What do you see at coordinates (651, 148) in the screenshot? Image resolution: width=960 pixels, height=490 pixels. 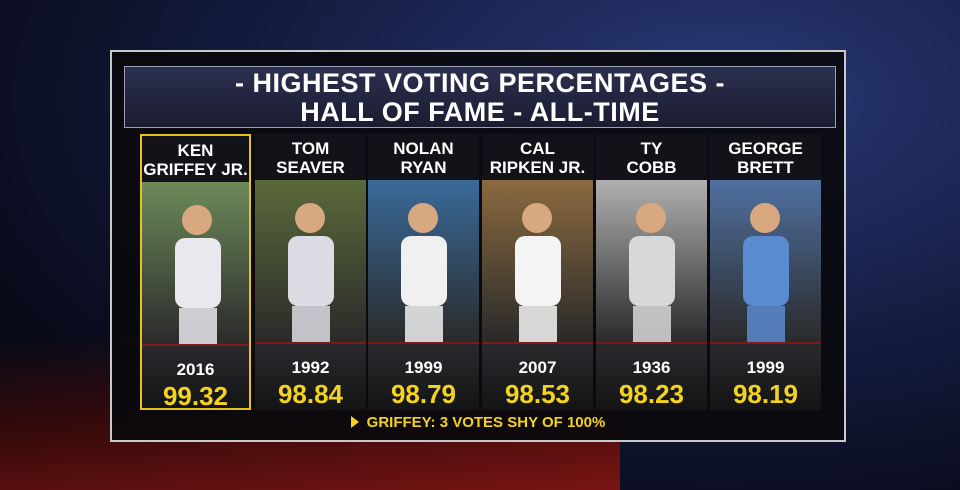 I see `name-line: TY` at bounding box center [651, 148].